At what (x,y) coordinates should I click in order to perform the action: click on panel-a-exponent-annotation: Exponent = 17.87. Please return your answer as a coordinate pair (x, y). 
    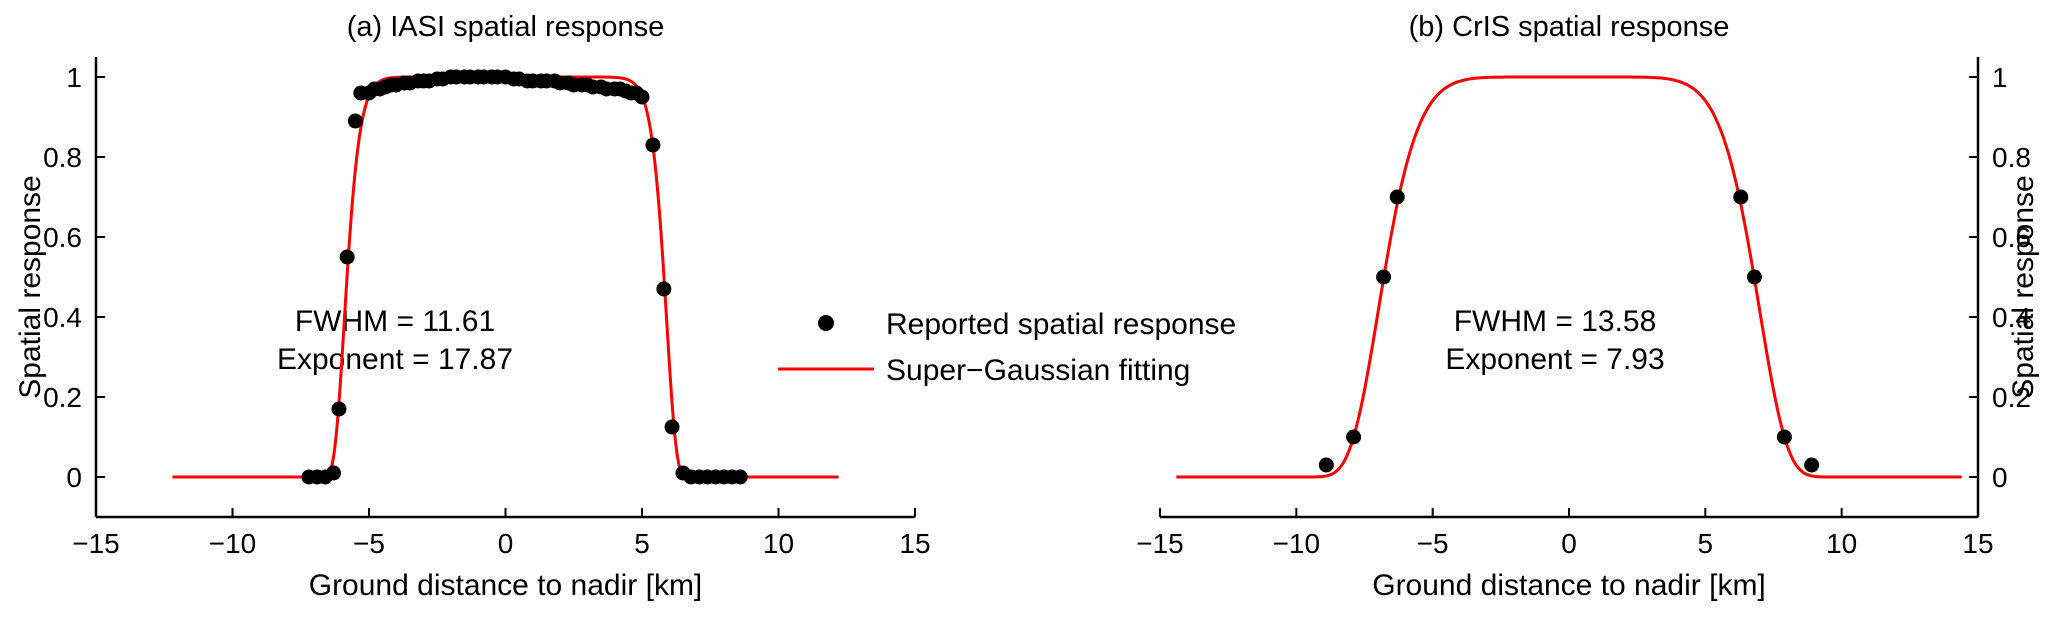
    Looking at the image, I should click on (395, 359).